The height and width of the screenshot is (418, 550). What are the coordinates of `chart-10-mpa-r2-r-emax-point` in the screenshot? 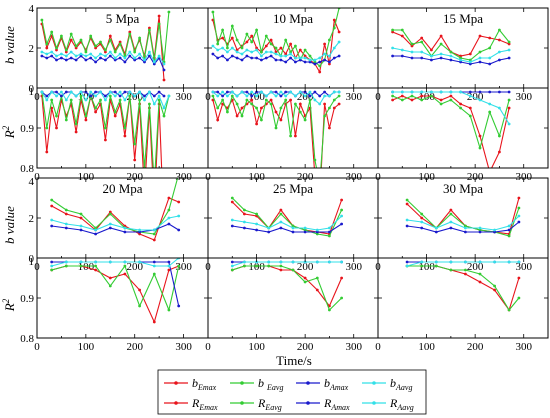 It's located at (319, 200).